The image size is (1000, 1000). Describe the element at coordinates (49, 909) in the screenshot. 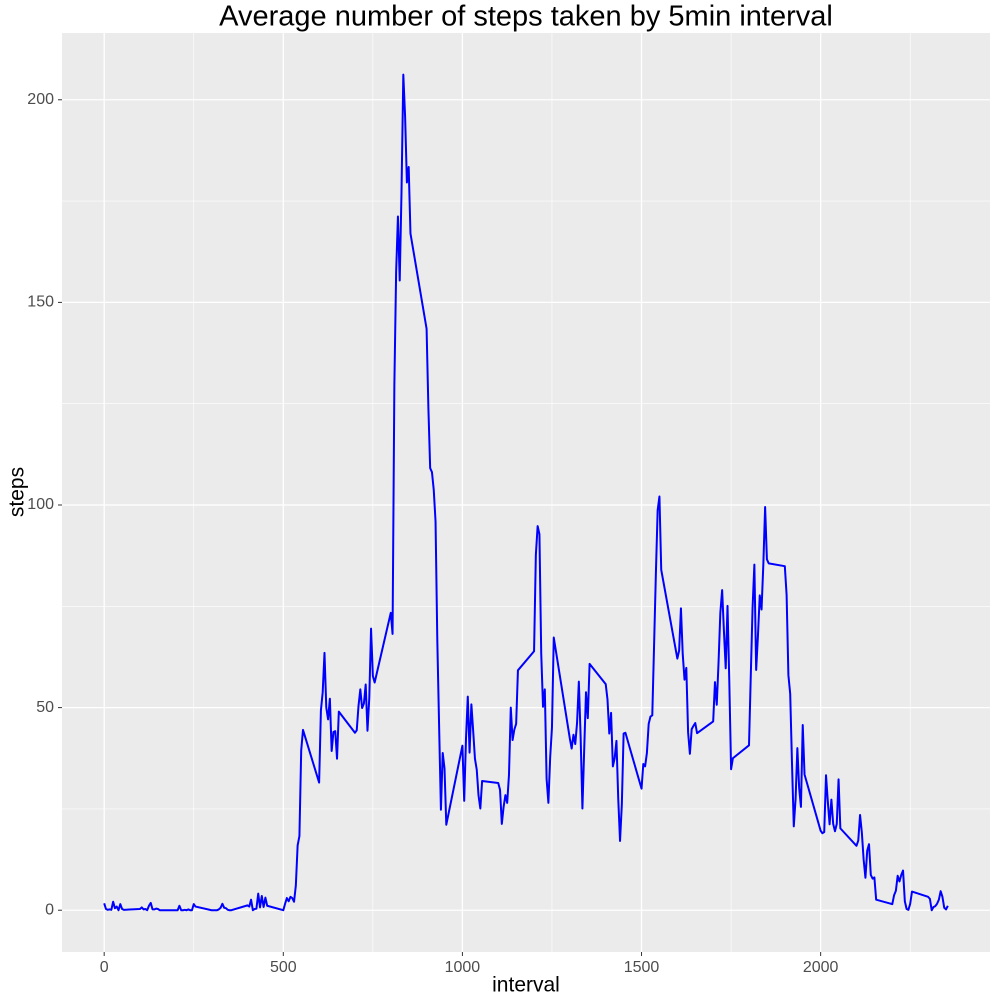

I see `y-tick-label: 0` at that location.